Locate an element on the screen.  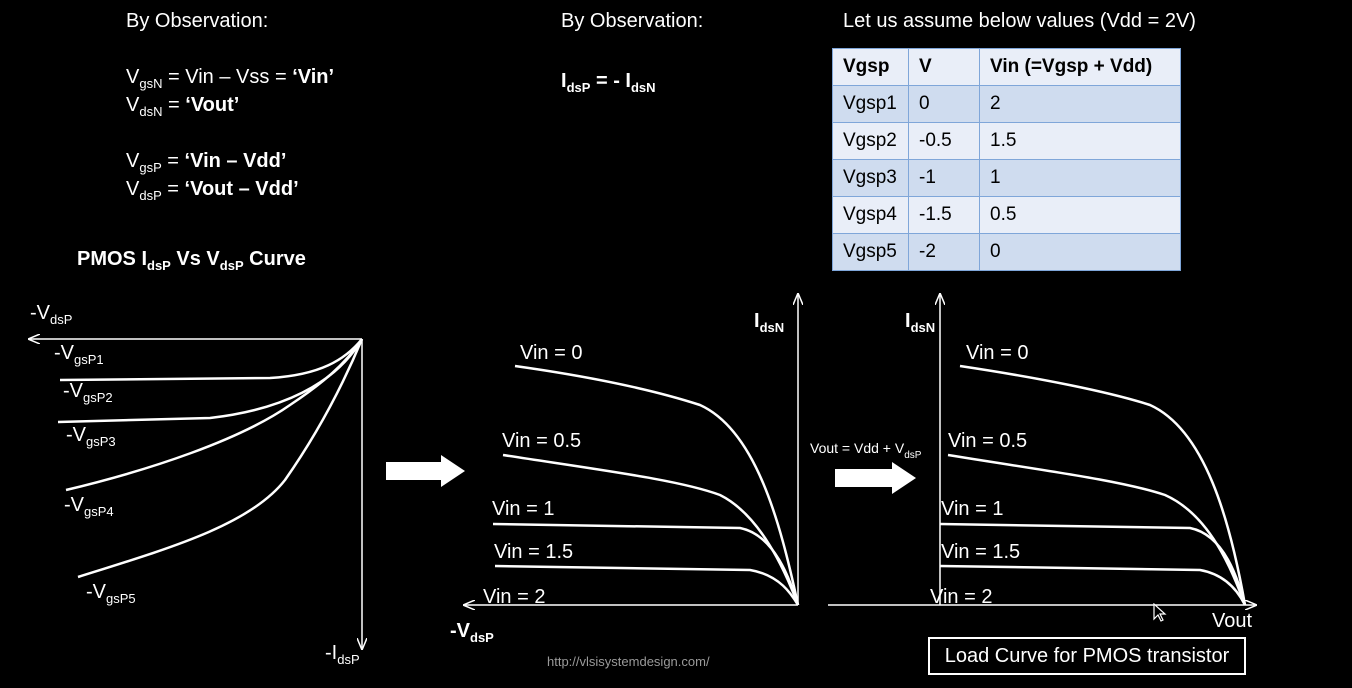
graph3-curve-vin1 is located at coordinates (1093, 564).